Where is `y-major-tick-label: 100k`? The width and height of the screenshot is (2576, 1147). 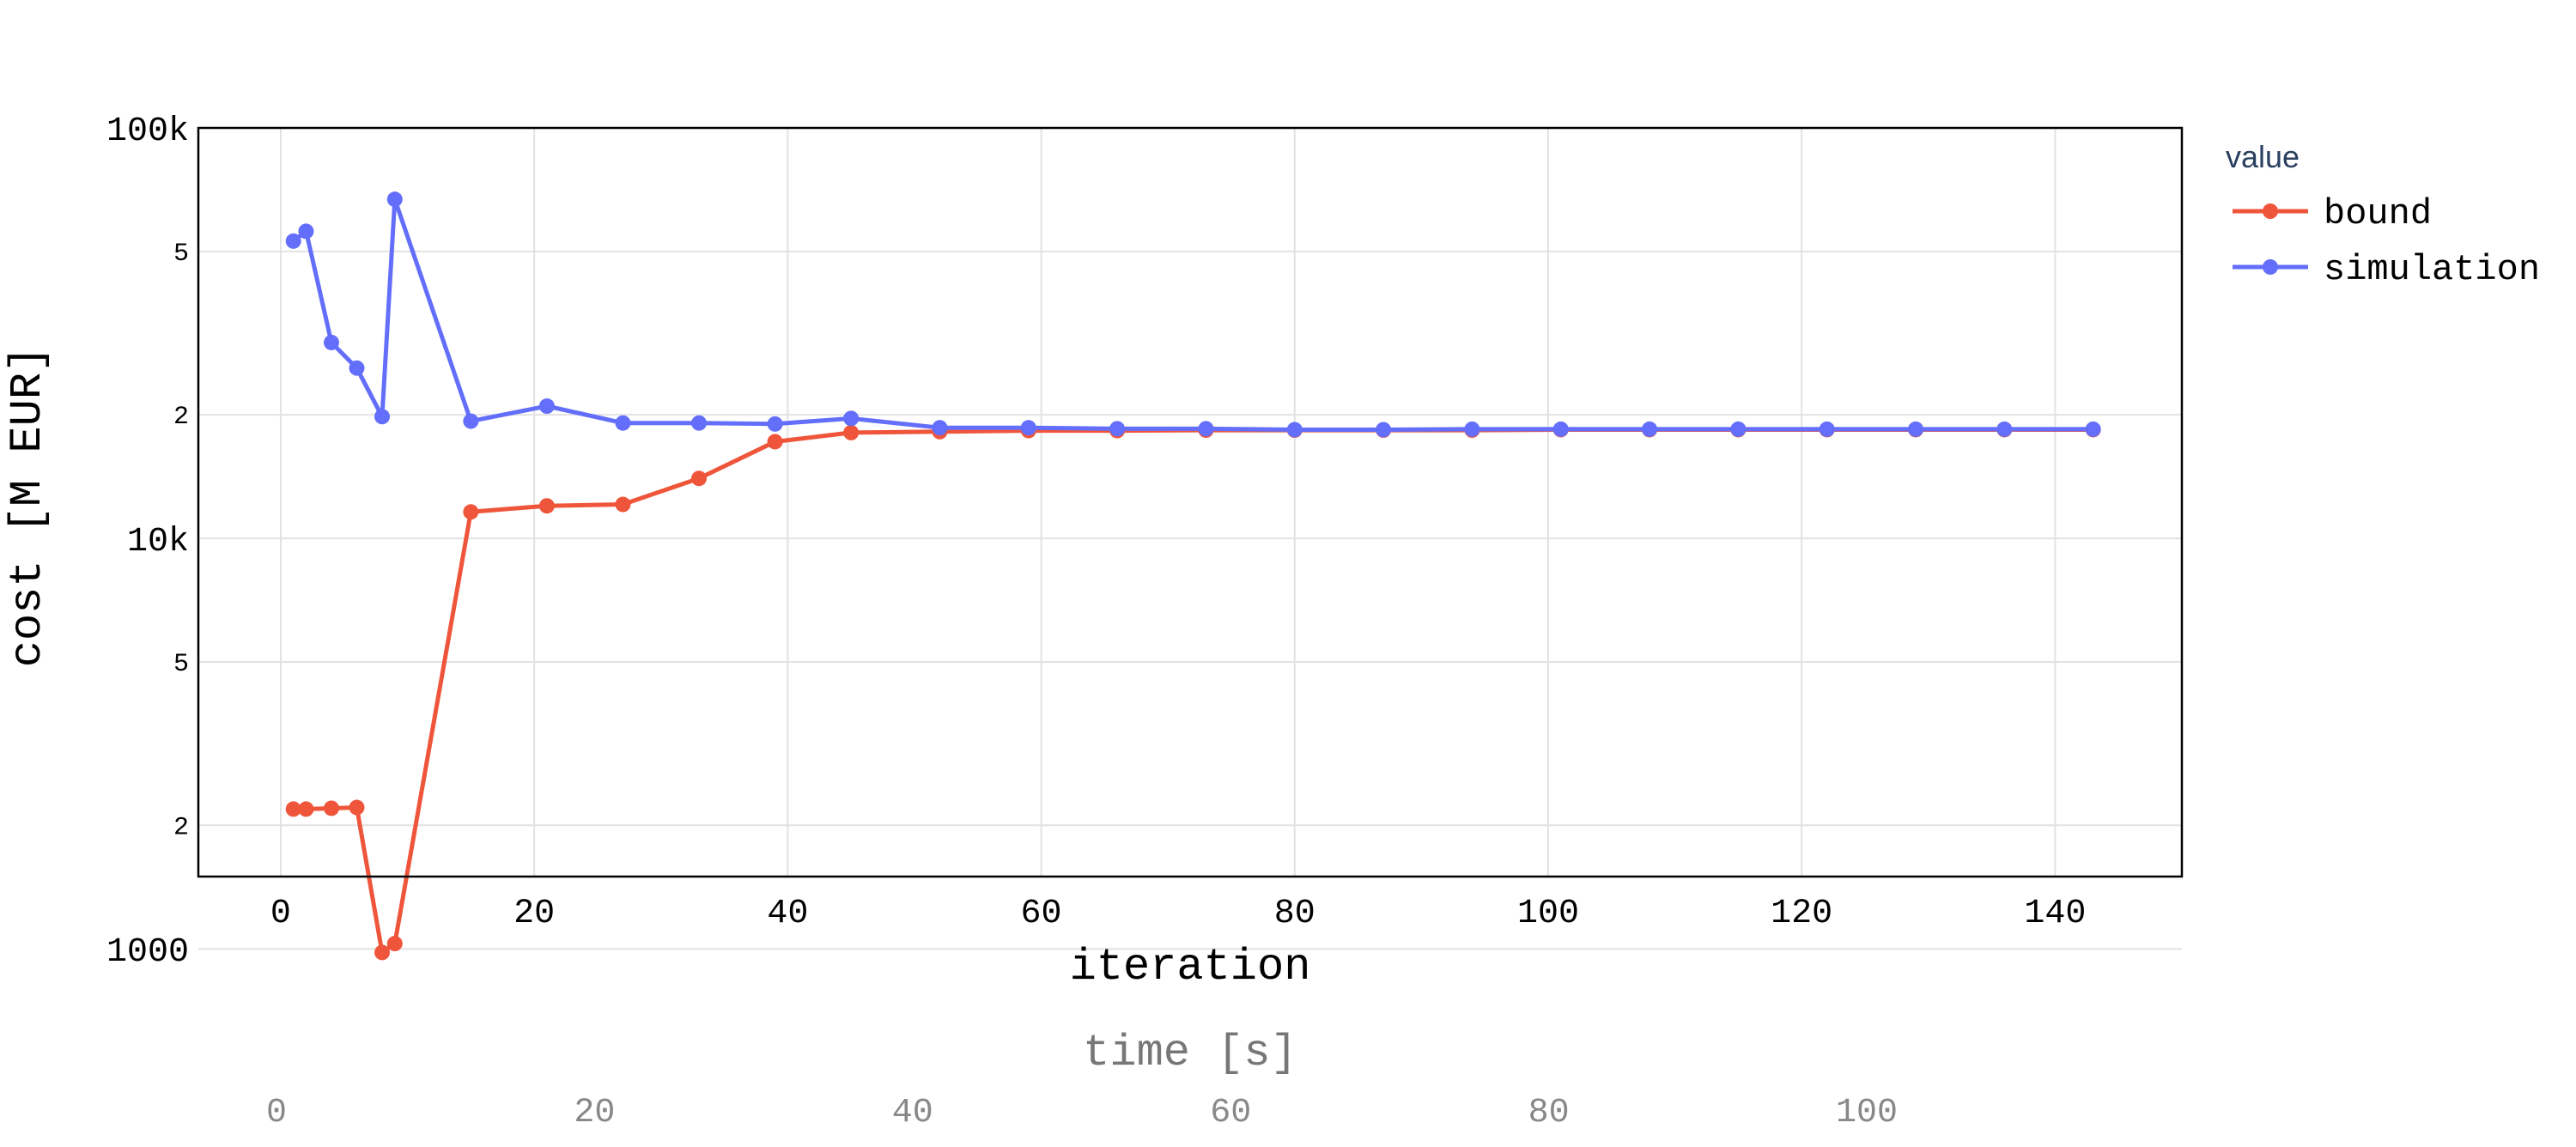
y-major-tick-label: 100k is located at coordinates (148, 131).